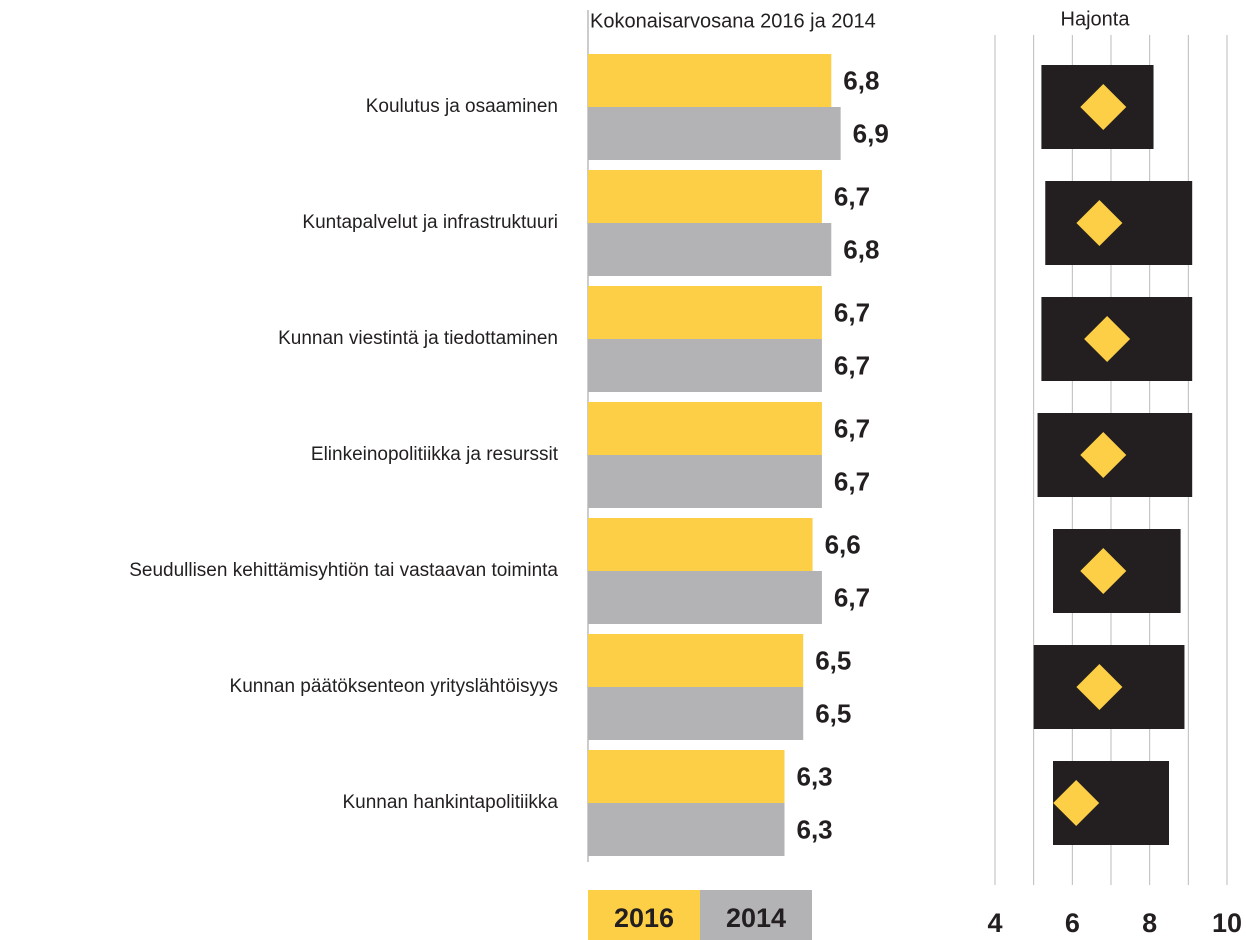 This screenshot has height=940, width=1246. What do you see at coordinates (1227, 923) in the screenshot?
I see `x-tick-label: 10` at bounding box center [1227, 923].